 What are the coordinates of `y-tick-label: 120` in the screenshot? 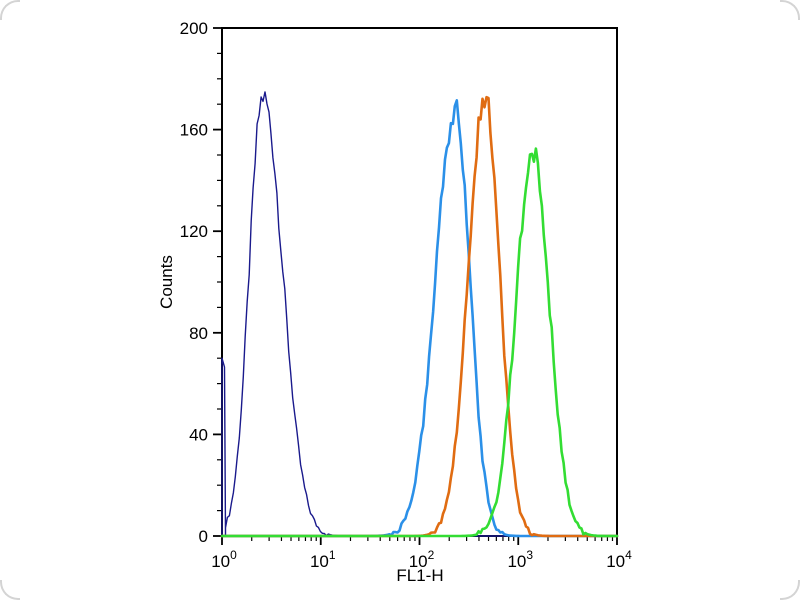 It's located at (194, 231).